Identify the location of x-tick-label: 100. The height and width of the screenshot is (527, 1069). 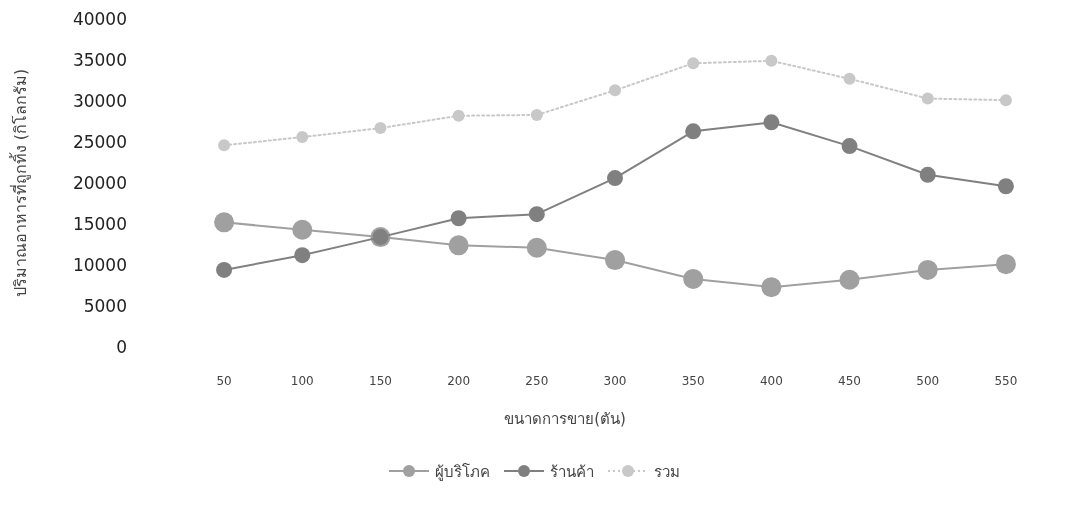
(302, 381).